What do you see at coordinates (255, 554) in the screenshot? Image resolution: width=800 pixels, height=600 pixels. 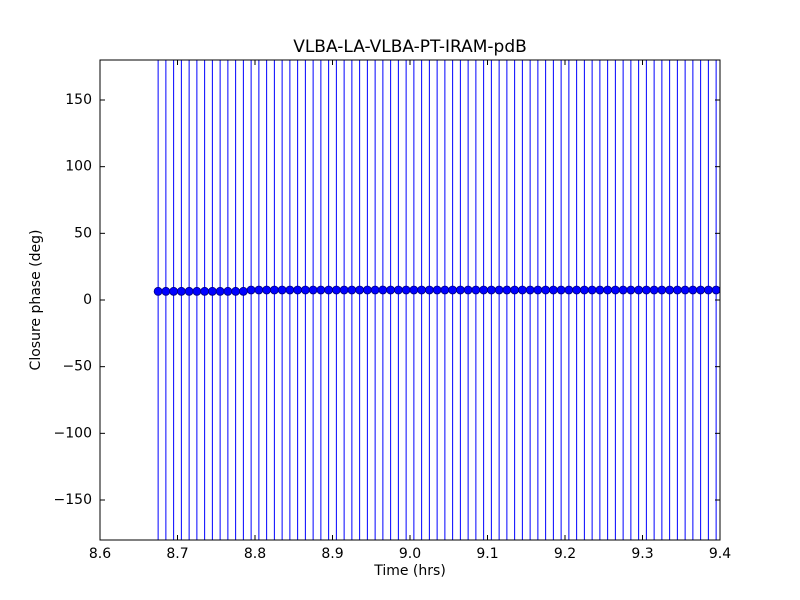 I see `x-tick-label: 8.8` at bounding box center [255, 554].